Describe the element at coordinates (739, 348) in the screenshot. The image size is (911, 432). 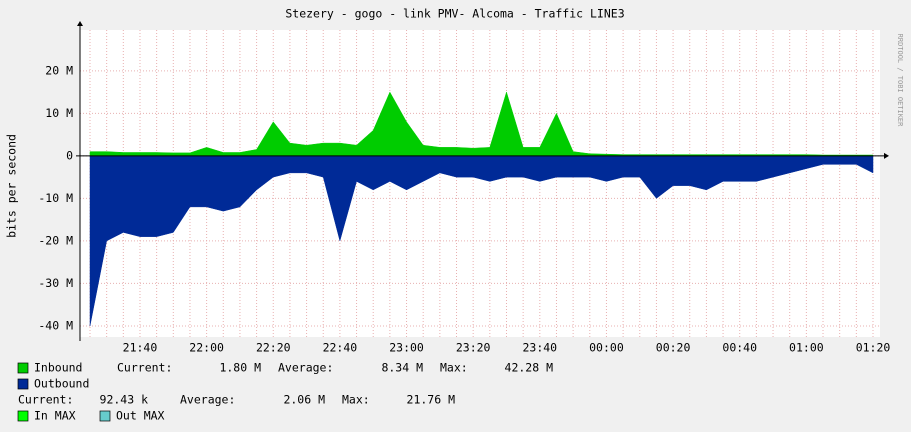
I see `x-tick-label: 00:40` at that location.